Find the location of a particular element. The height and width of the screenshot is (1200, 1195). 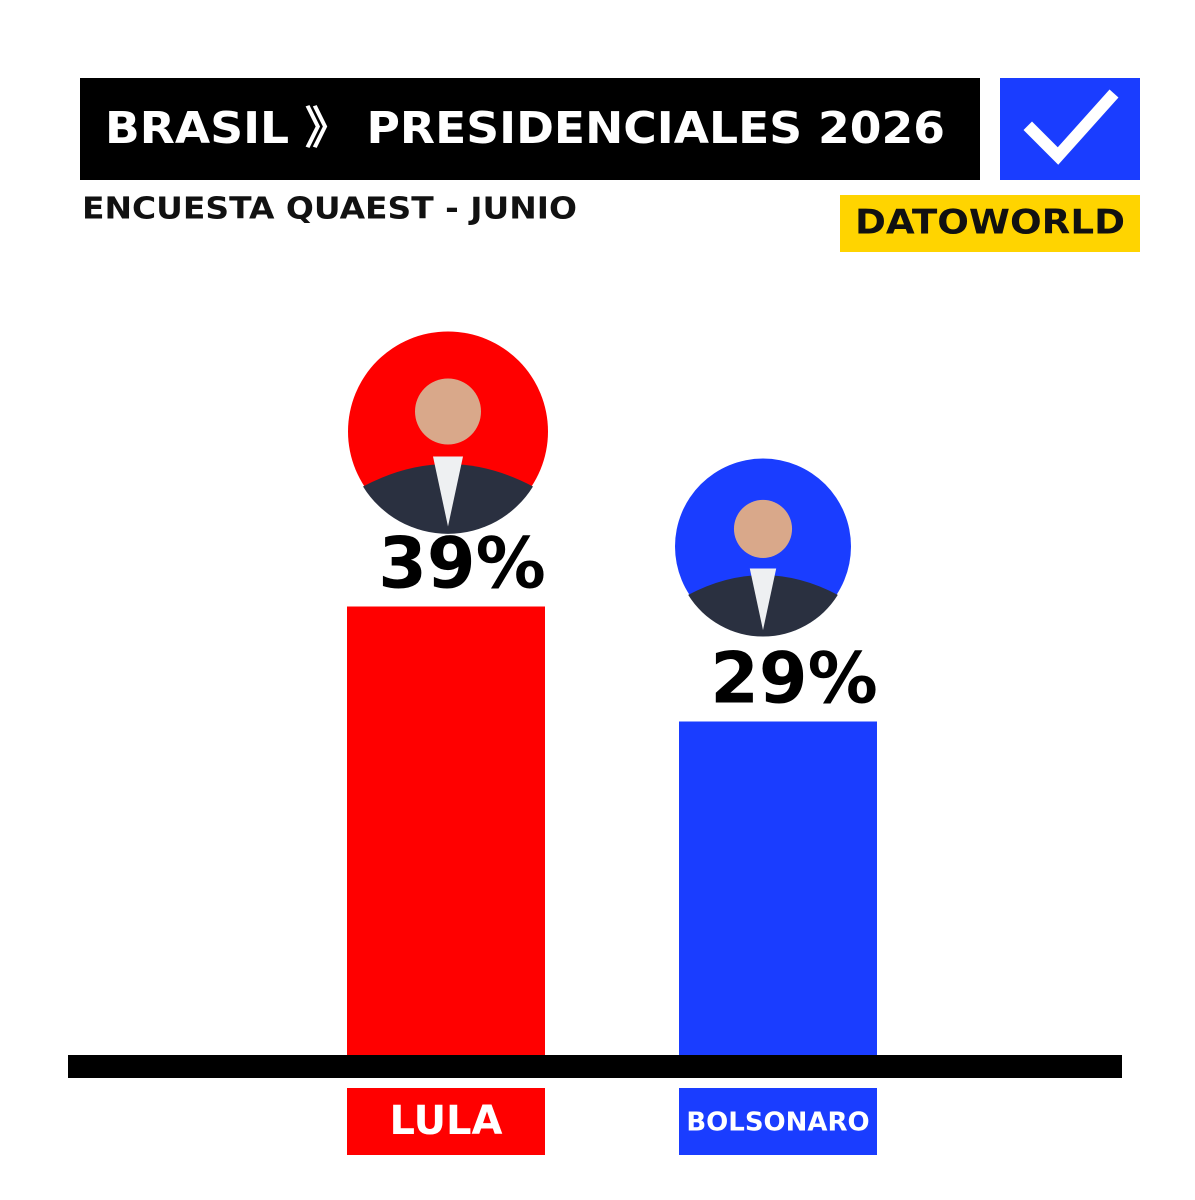

chart-subtitle: ENCUESTA QUAEST - JUNIO is located at coordinates (329, 209).